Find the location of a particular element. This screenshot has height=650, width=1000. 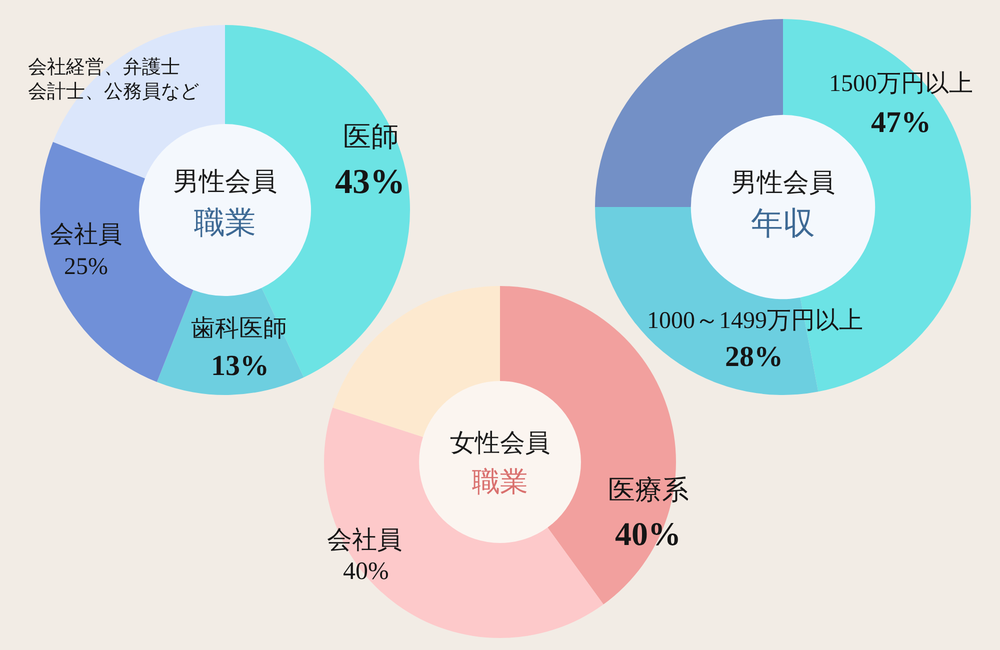

slice-label: 1000～1499万円以上 is located at coordinates (755, 321).